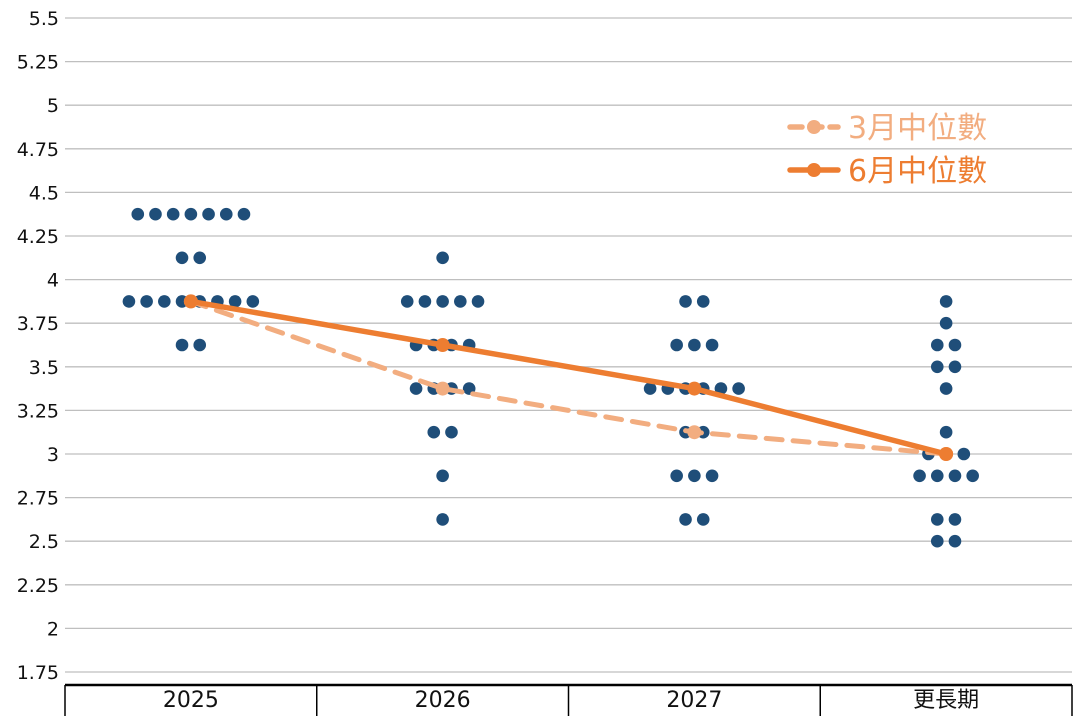 The image size is (1077, 718). I want to click on y-tick-label: 3.75, so click(38, 324).